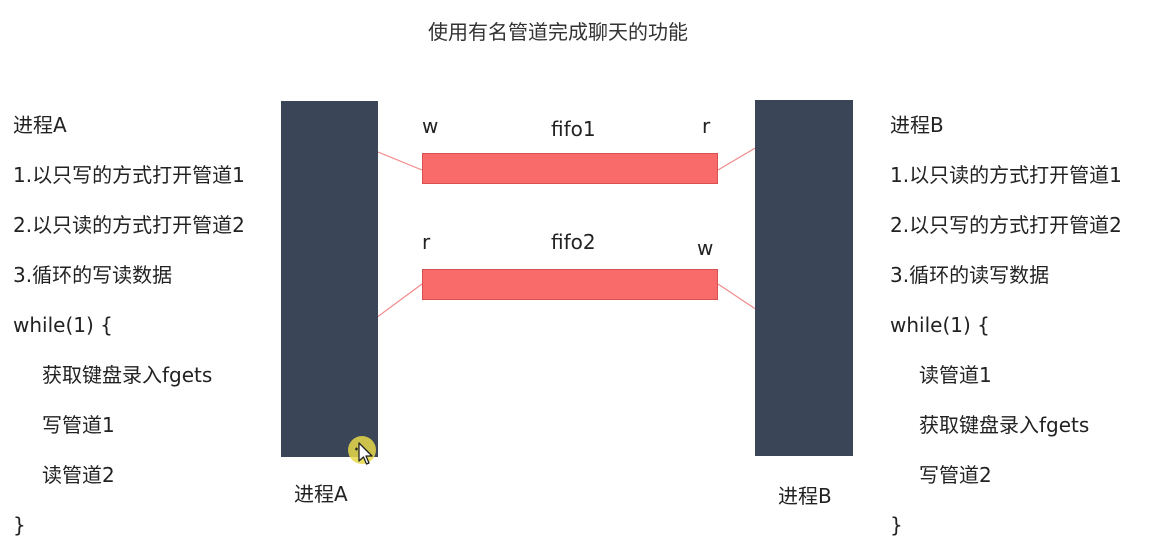  I want to click on fifo1-pipe, so click(570, 168).